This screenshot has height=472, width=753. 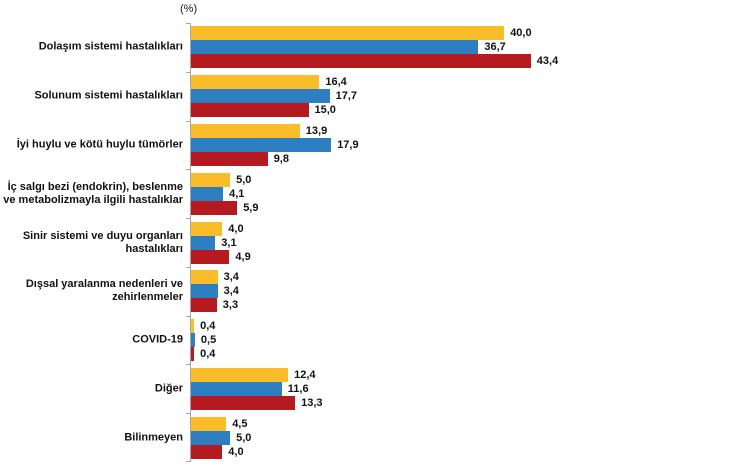 I want to click on category-label: Dolaşım sistemi hastalıkları, so click(x=110, y=46).